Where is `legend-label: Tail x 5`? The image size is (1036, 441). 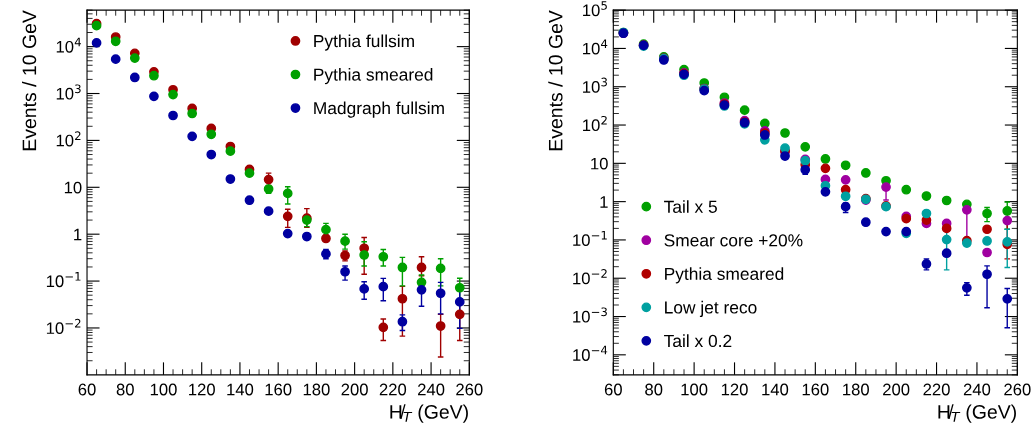 legend-label: Tail x 5 is located at coordinates (690, 206).